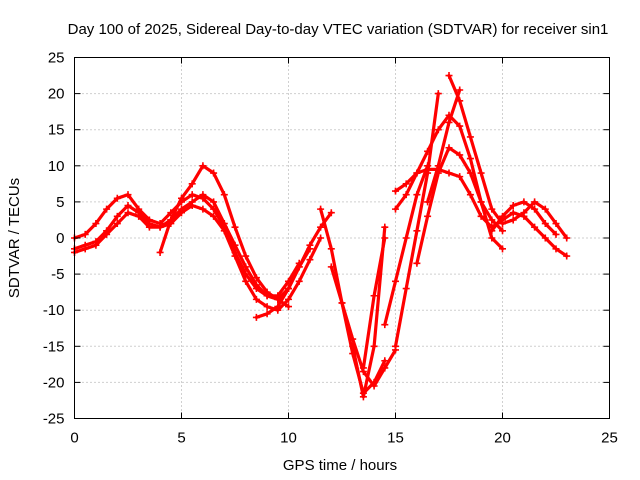 This screenshot has height=480, width=640. What do you see at coordinates (181, 438) in the screenshot?
I see `x-tick-label: 5` at bounding box center [181, 438].